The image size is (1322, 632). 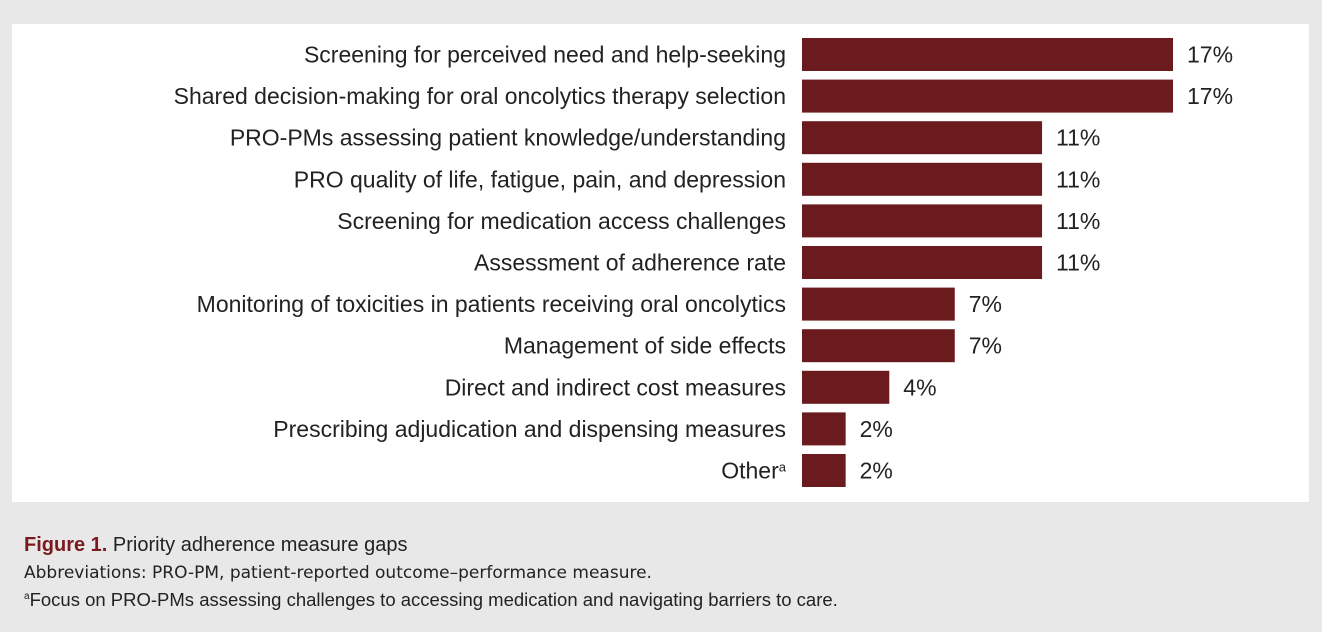 I want to click on footnote-mark: a, so click(x=27, y=596).